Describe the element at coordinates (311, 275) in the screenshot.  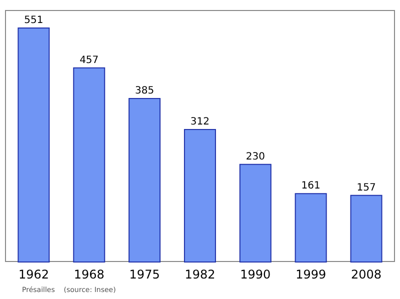
I see `x-tick-label: 1999` at that location.